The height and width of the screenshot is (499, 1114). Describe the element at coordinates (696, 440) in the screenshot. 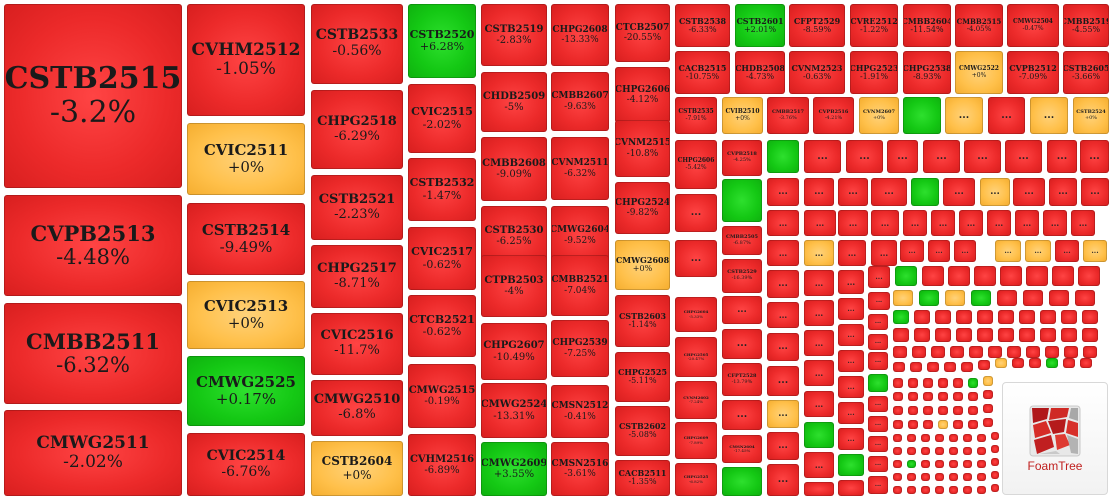

I see `treemap-tile: CHPG2609 -7.89%` at that location.